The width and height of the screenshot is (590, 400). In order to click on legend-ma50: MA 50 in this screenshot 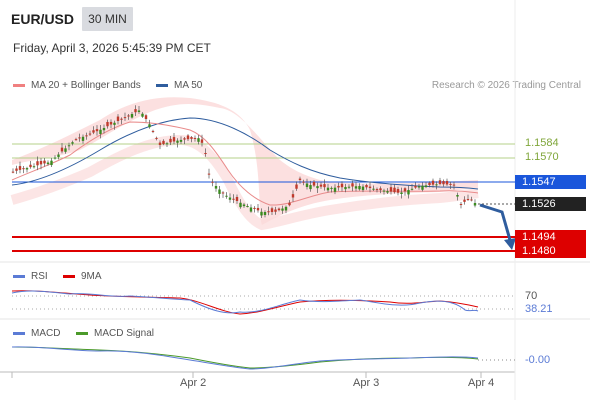, I will do `click(179, 85)`.